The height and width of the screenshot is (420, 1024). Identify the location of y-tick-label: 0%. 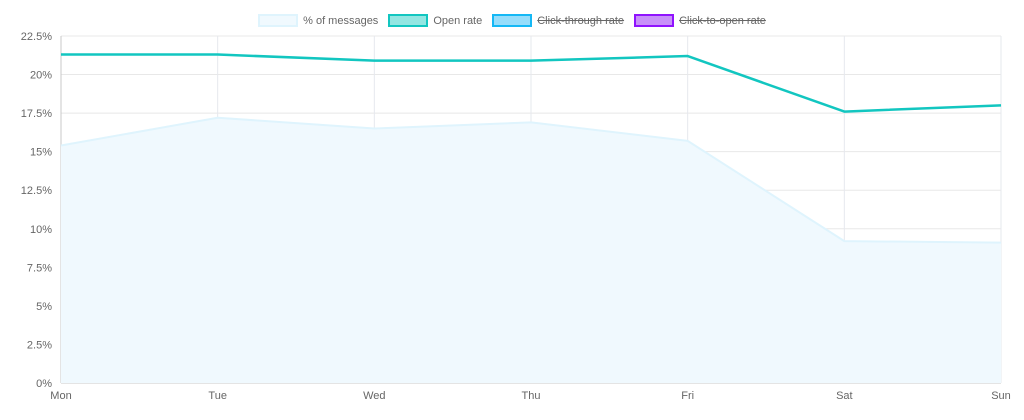
(44, 384).